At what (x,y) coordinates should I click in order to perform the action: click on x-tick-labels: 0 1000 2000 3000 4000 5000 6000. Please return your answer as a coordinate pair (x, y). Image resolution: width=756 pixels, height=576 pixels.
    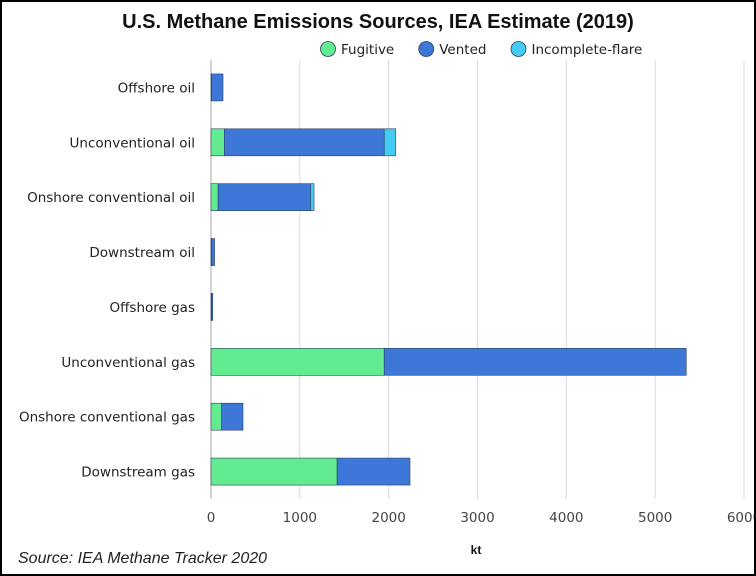
    Looking at the image, I should click on (480, 518).